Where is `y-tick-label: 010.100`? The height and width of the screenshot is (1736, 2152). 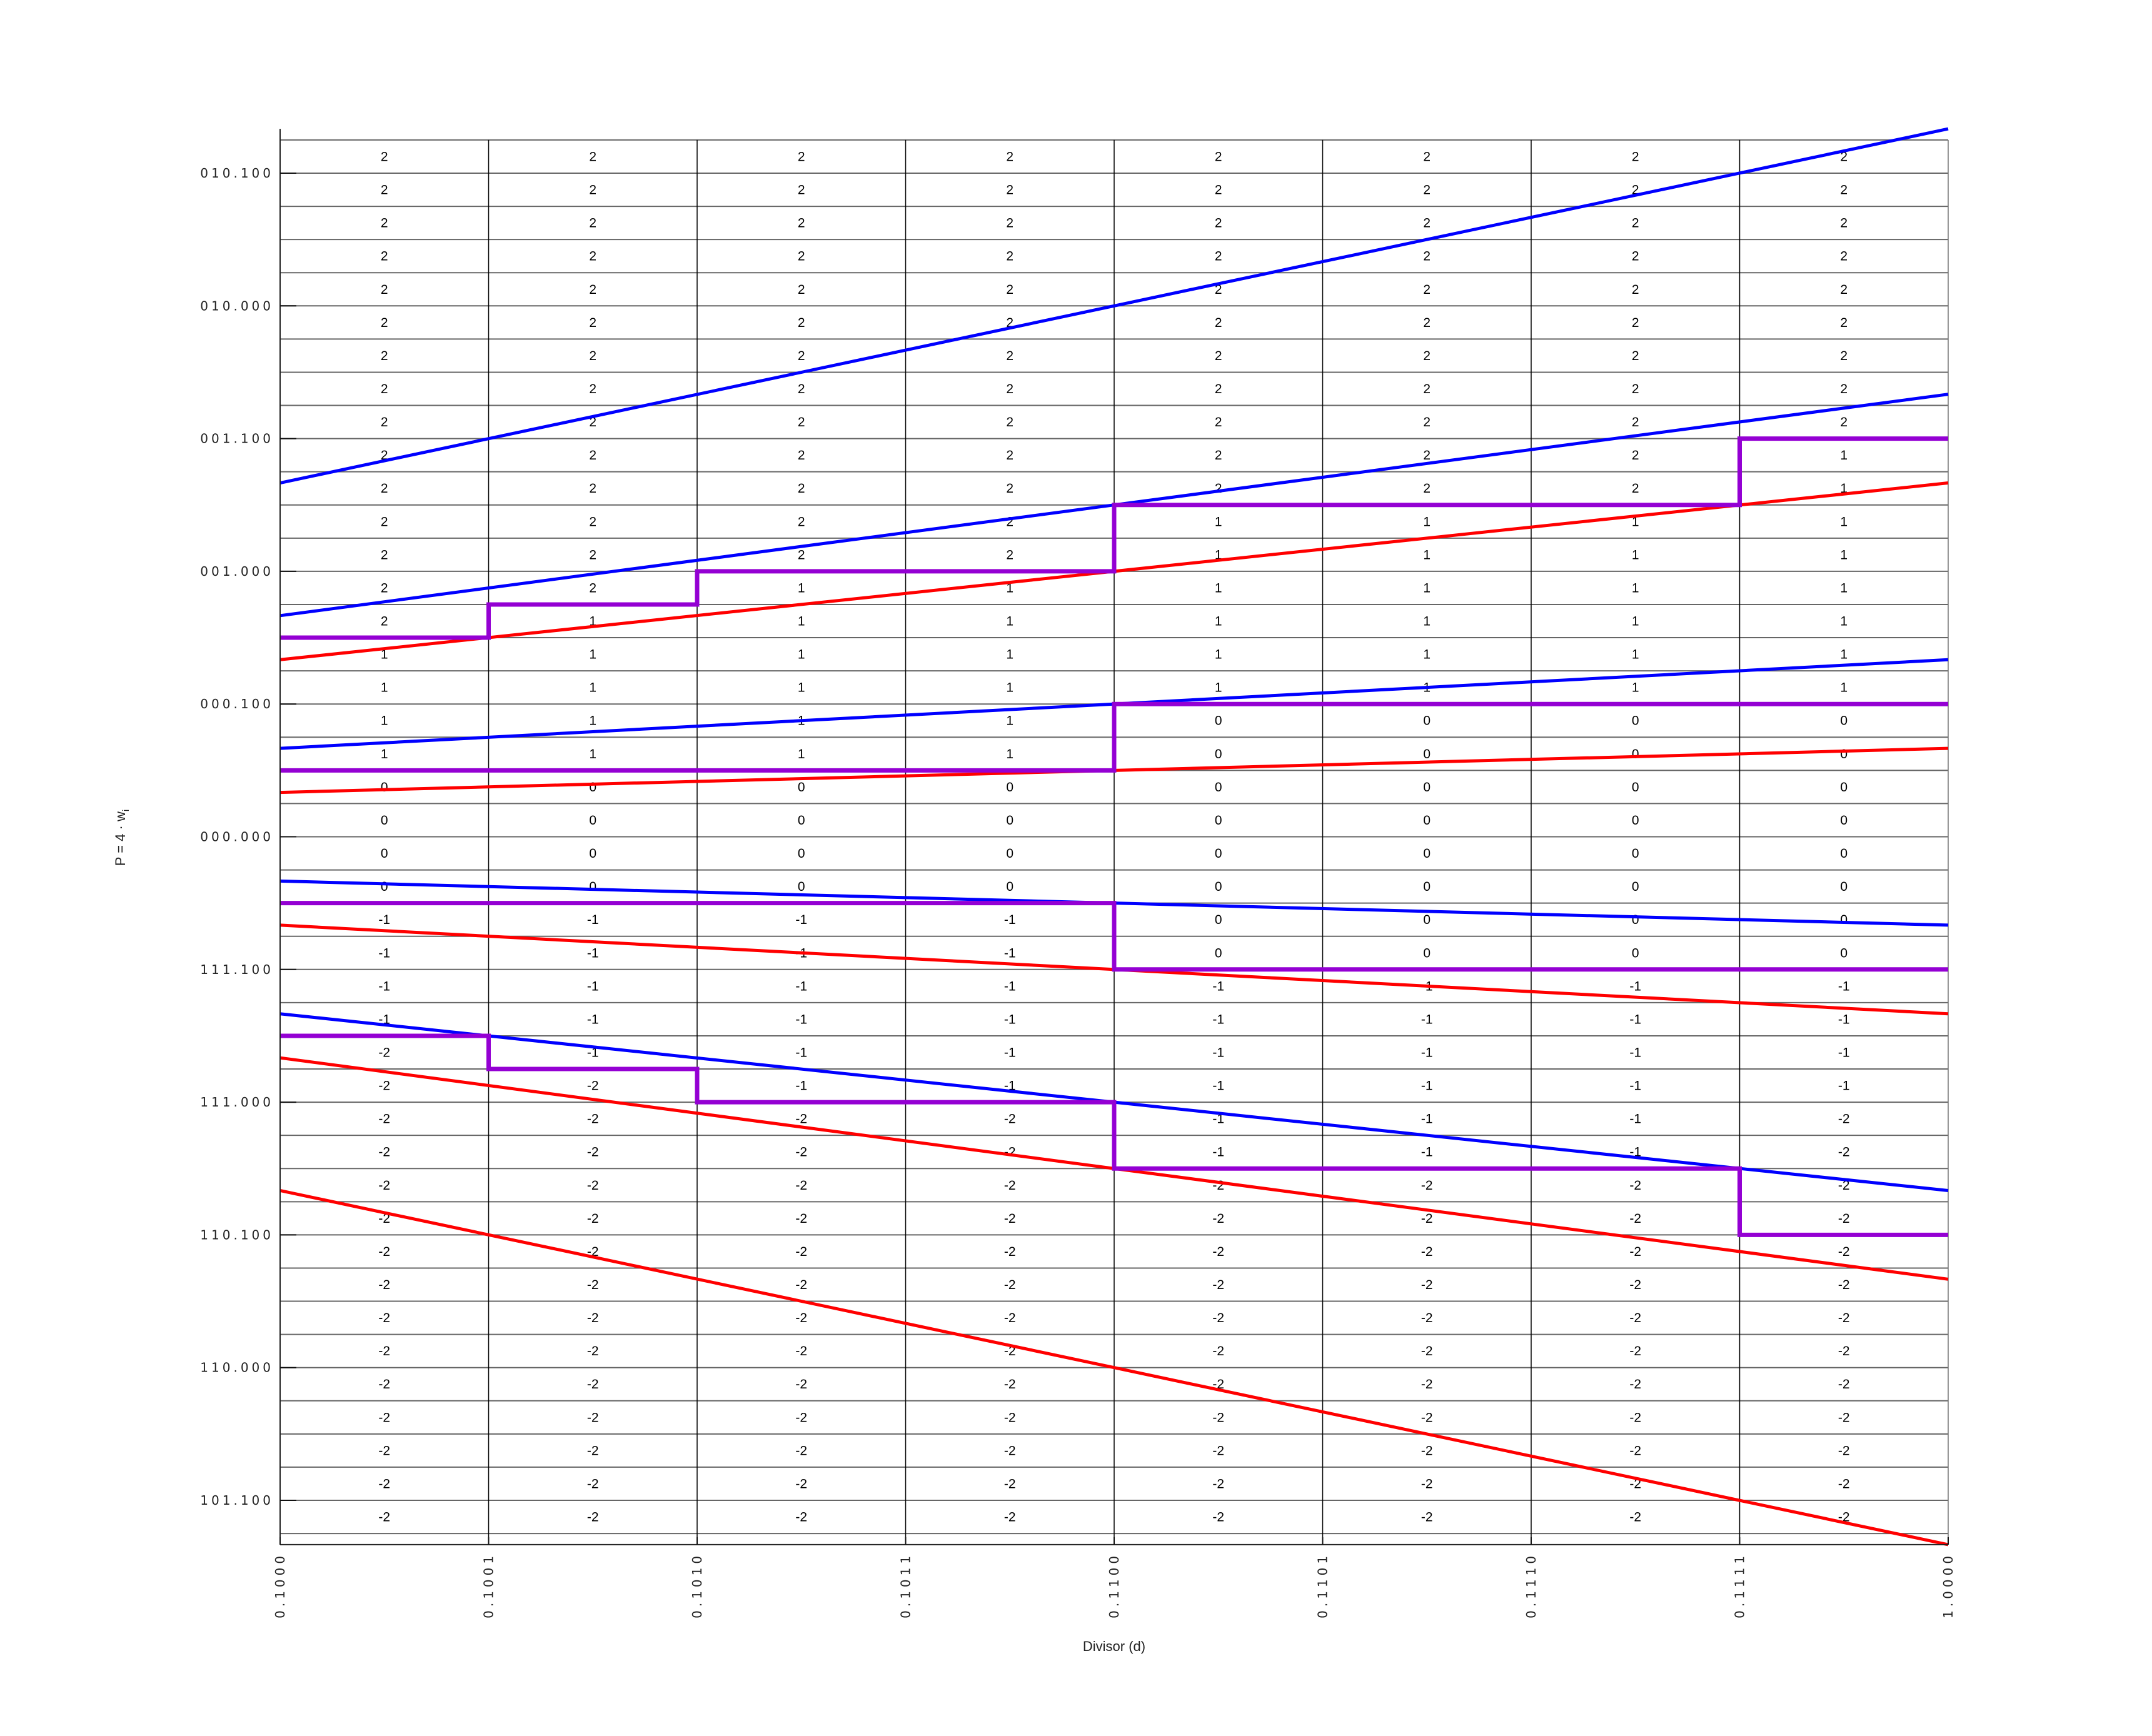 y-tick-label: 010.100 is located at coordinates (237, 173).